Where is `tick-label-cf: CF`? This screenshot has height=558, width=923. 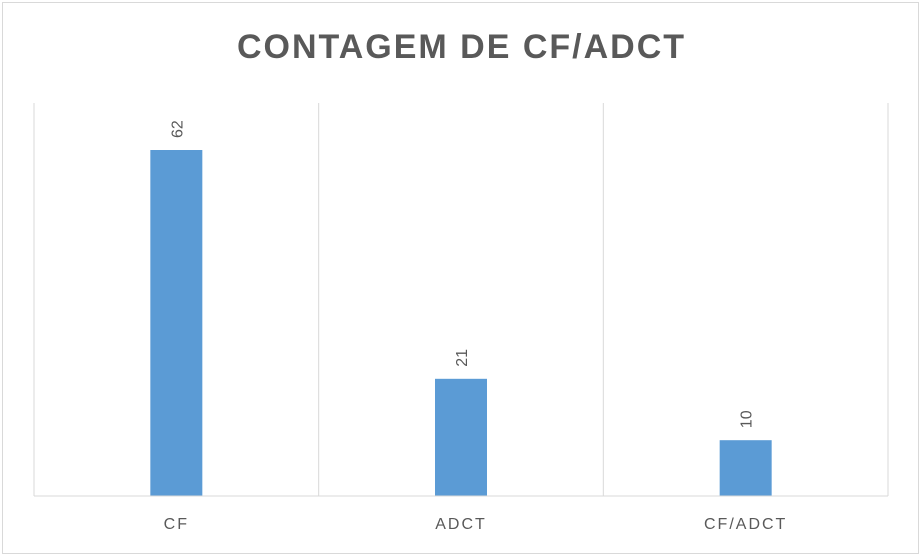
tick-label-cf: CF is located at coordinates (176, 524).